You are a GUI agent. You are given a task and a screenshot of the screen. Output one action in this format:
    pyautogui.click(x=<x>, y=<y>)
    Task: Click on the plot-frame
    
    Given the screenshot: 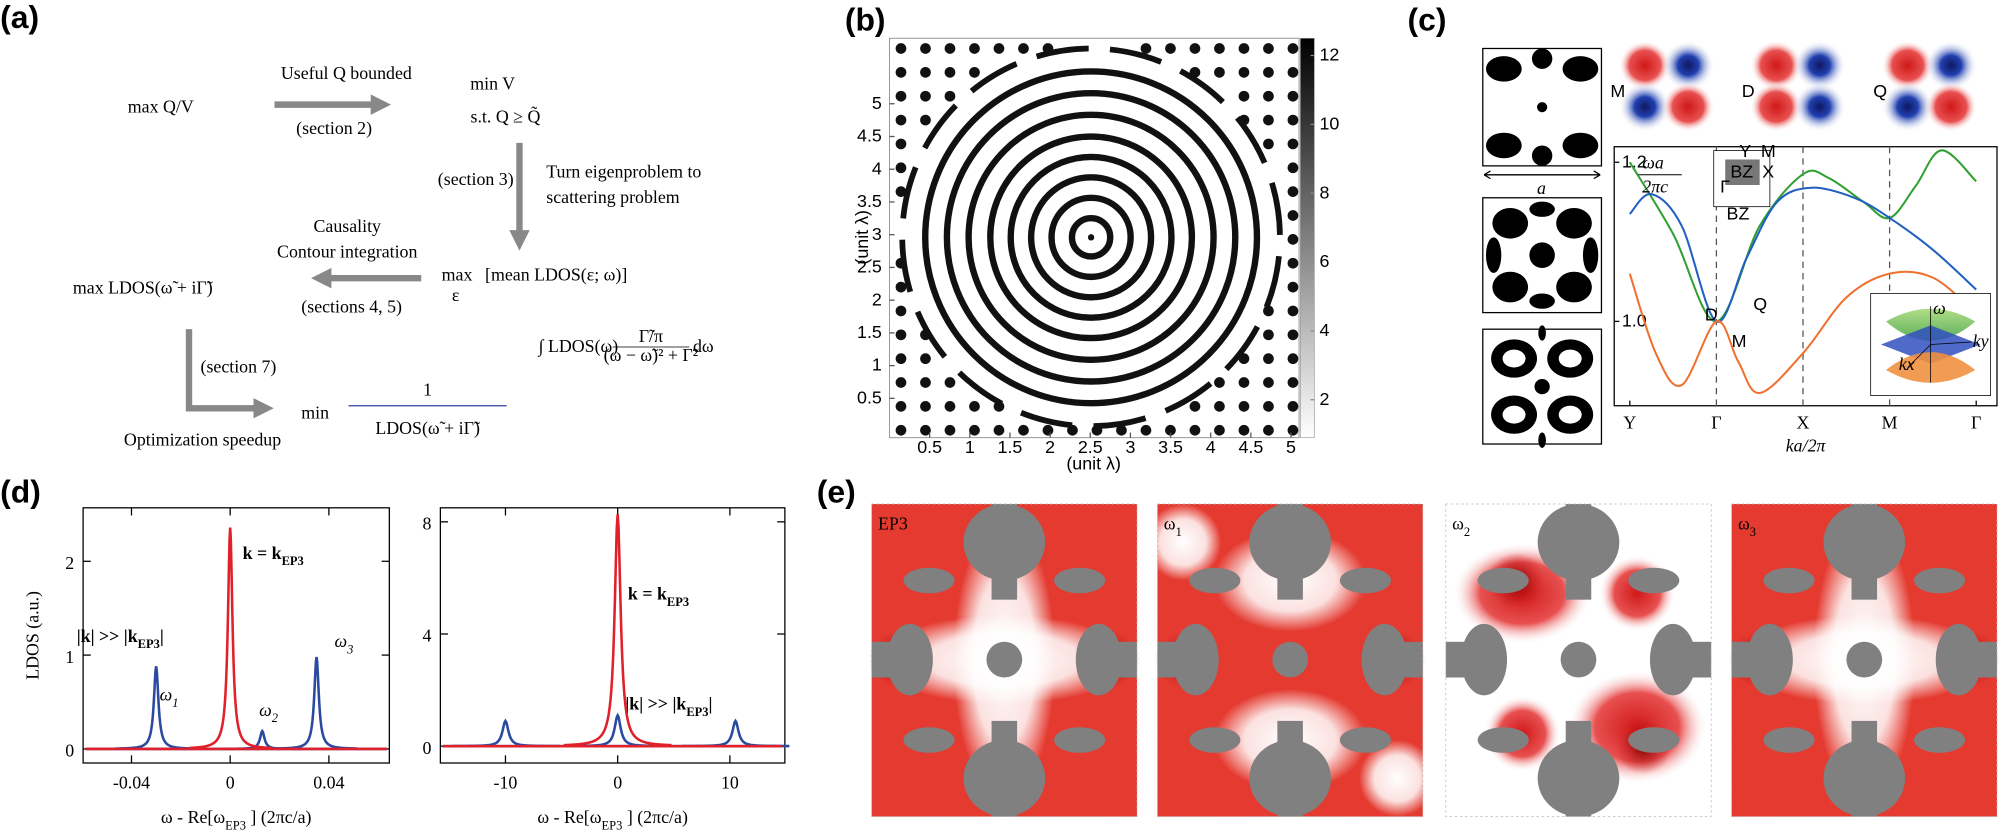 What is the action you would take?
    pyautogui.click(x=1805, y=276)
    